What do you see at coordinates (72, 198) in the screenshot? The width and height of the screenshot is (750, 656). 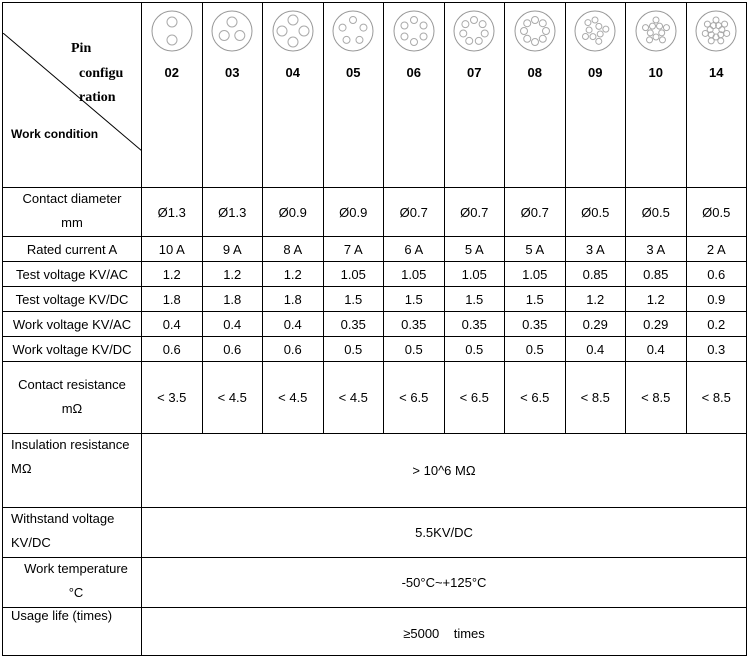 I see `label-line: Contact diameter` at bounding box center [72, 198].